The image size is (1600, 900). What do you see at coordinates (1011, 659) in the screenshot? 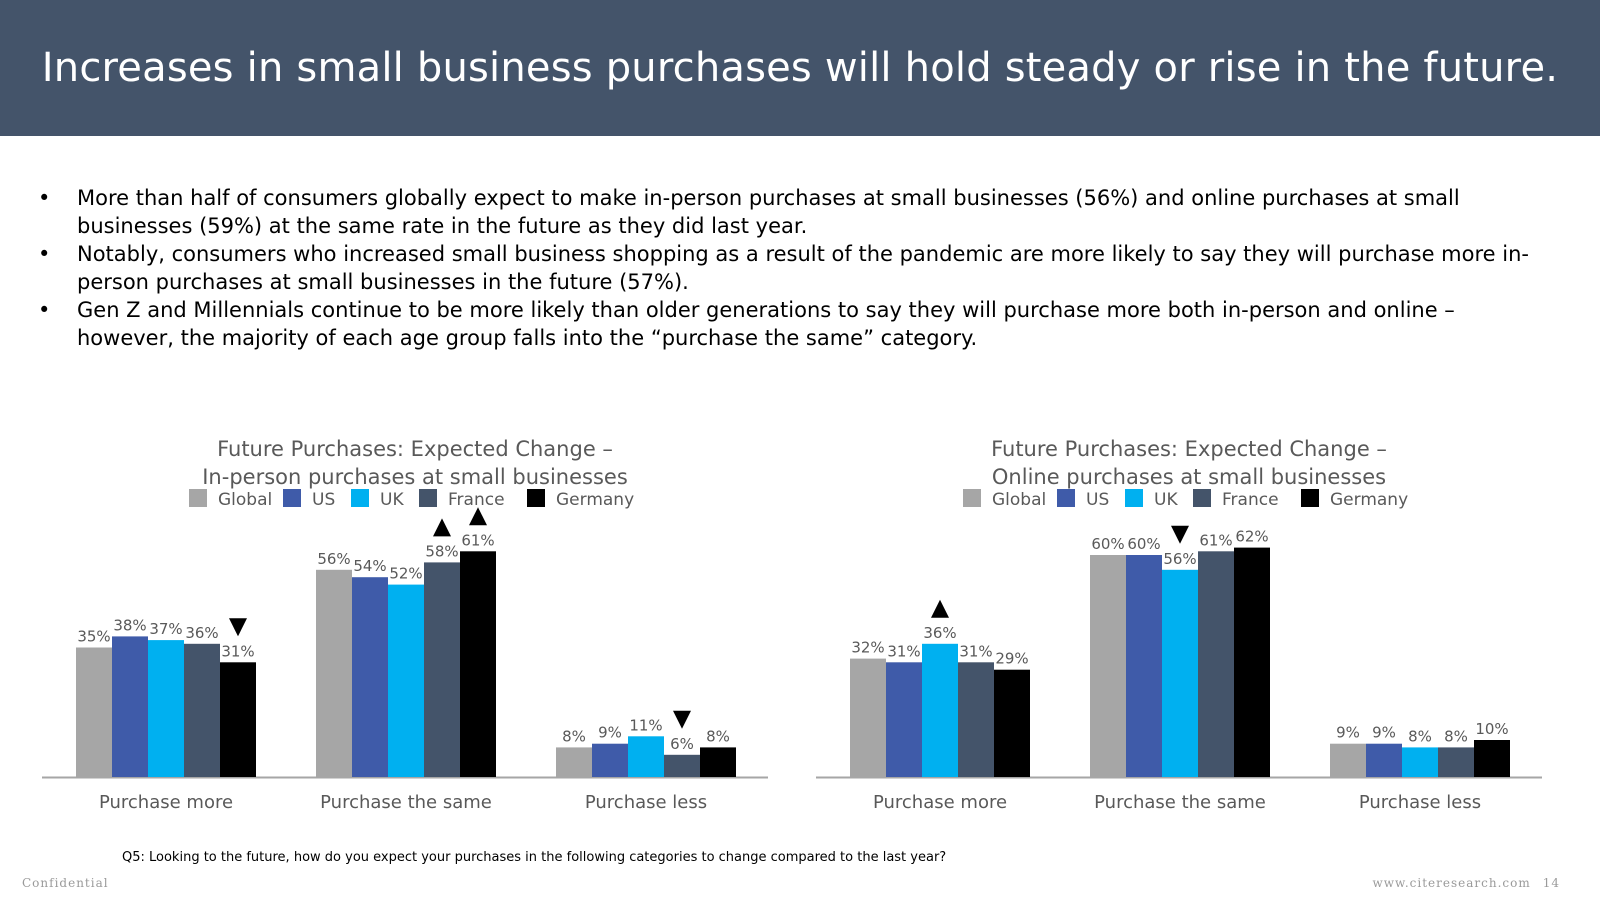
I see `data-label: 29%` at bounding box center [1011, 659].